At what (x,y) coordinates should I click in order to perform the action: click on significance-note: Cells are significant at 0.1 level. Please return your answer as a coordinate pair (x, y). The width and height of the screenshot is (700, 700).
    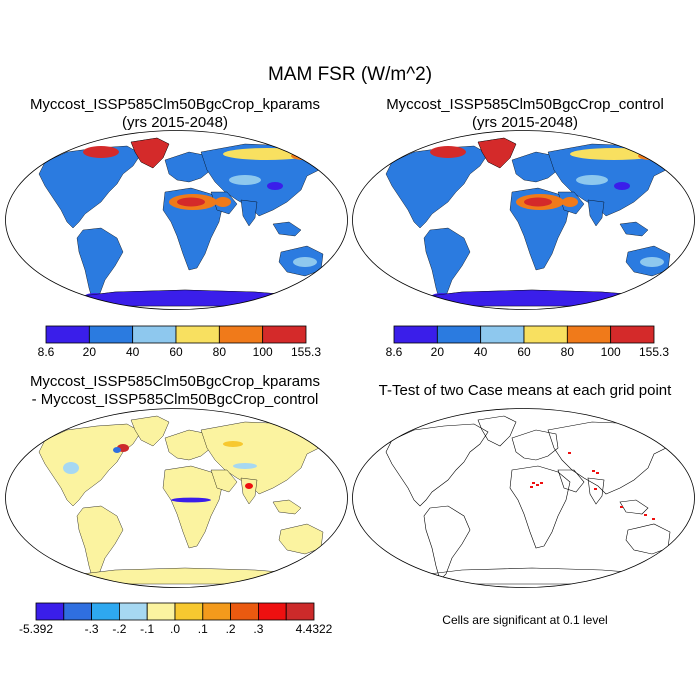
    Looking at the image, I should click on (525, 620).